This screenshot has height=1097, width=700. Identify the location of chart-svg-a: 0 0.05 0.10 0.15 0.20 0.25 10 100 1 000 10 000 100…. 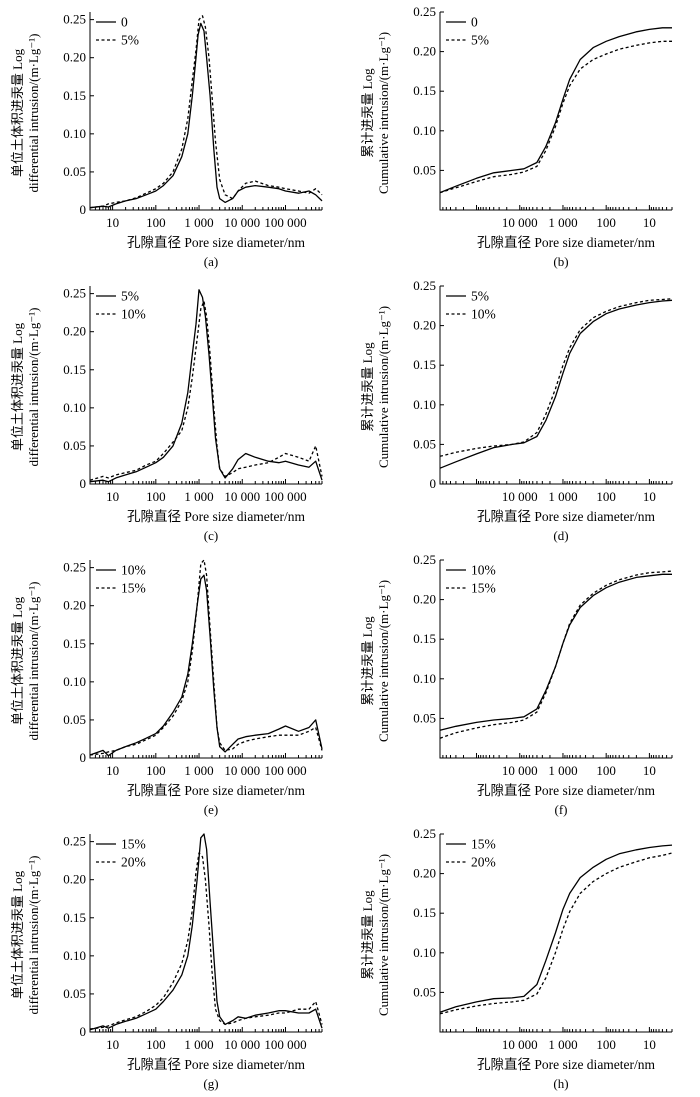
(166, 140).